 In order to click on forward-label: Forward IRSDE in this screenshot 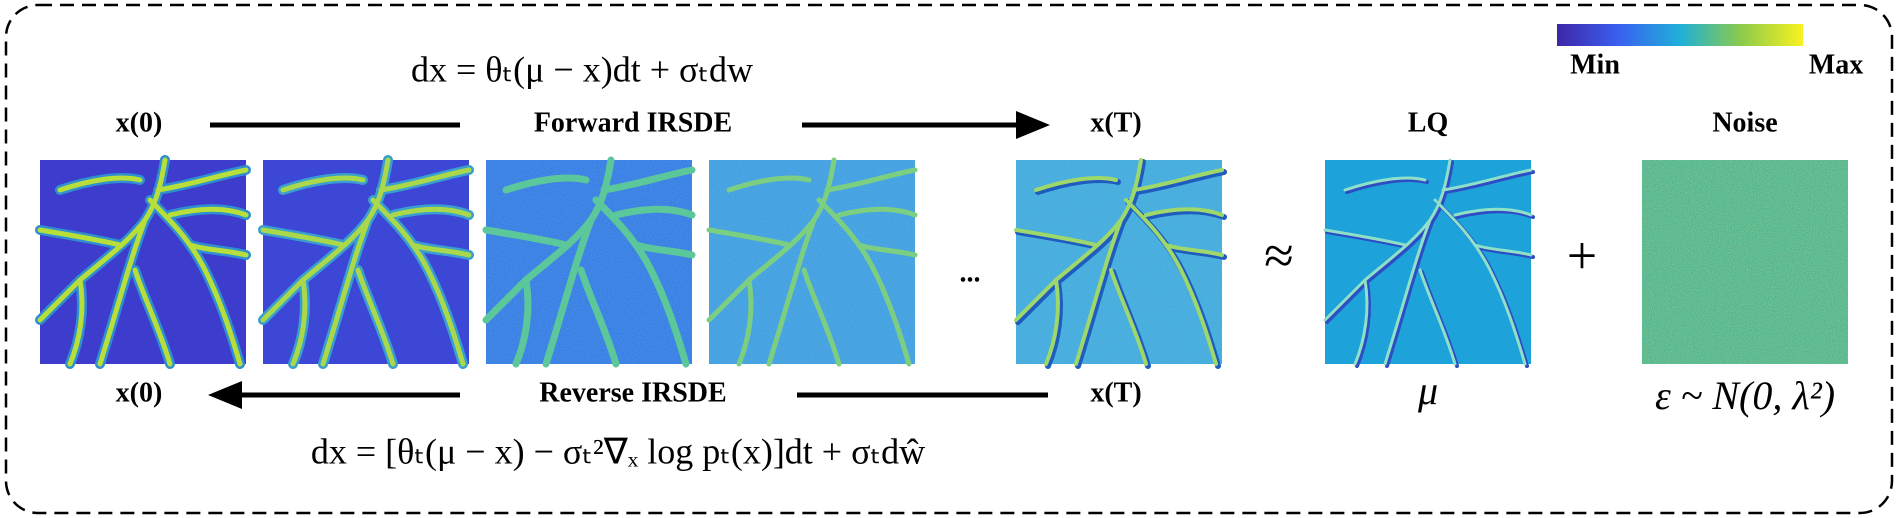, I will do `click(633, 122)`.